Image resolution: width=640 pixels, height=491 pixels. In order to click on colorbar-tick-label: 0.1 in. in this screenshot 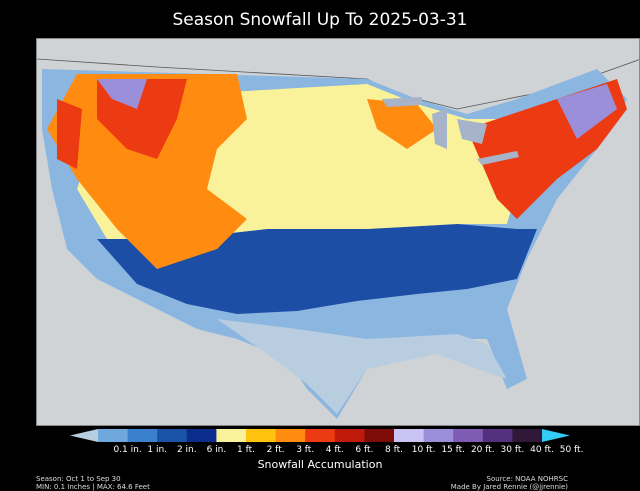, I will do `click(127, 450)`.